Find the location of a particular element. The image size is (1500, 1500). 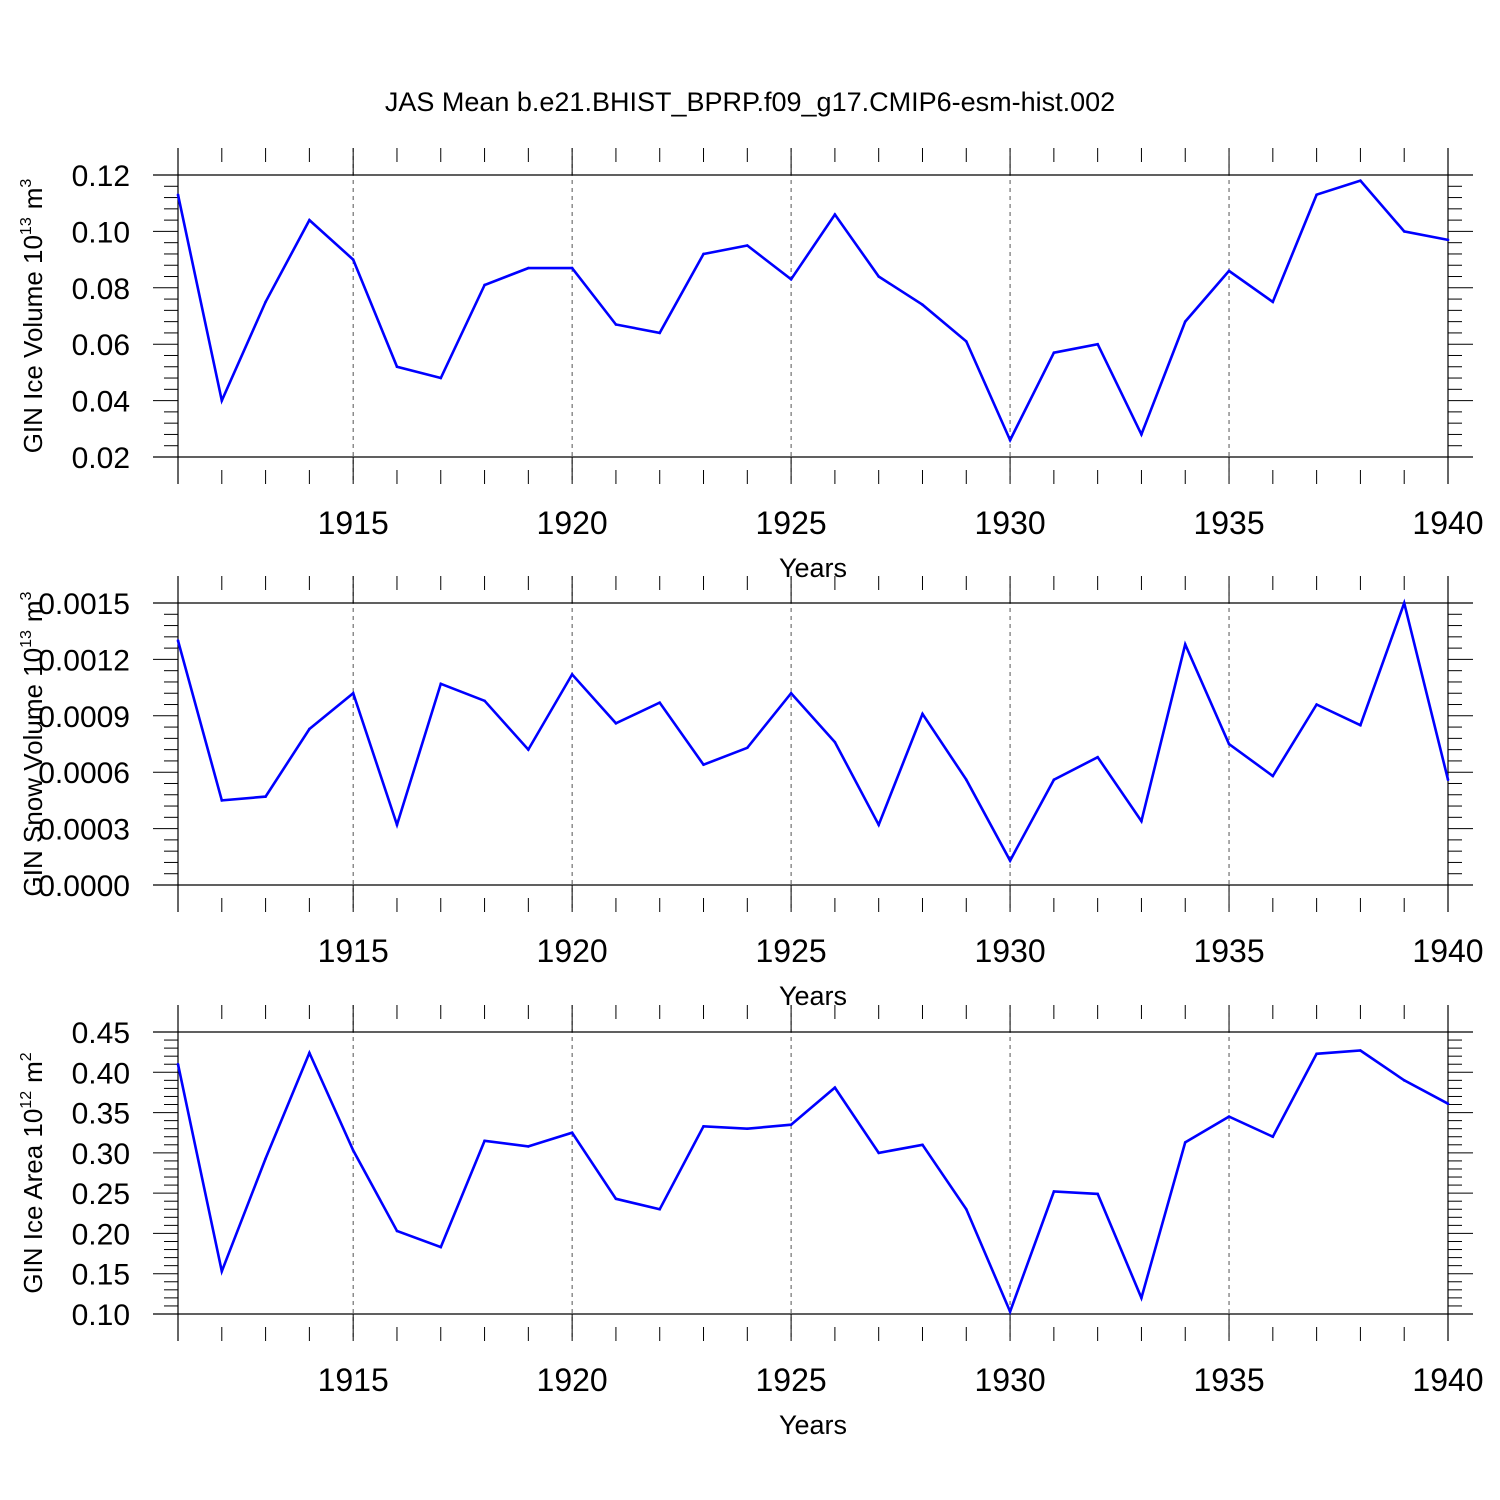

y-tick-label: 0.0006 is located at coordinates (84, 773).